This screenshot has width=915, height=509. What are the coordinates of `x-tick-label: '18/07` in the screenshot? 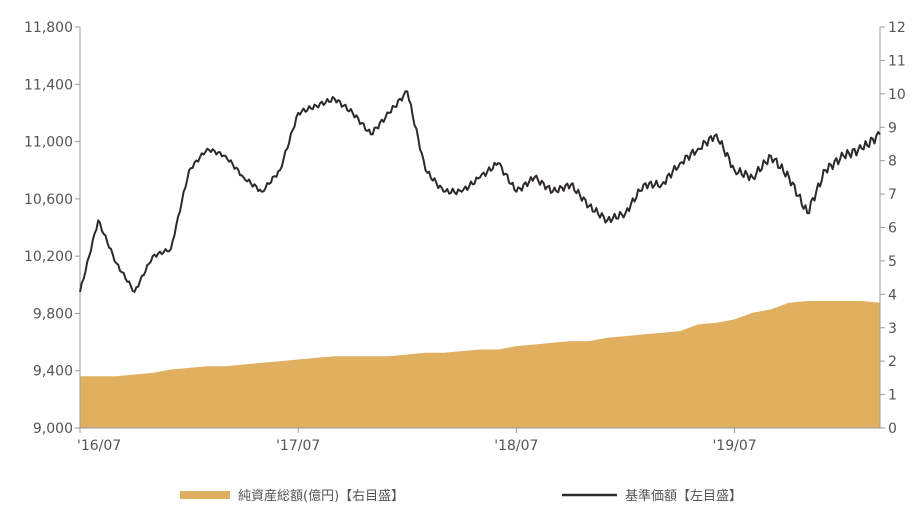 It's located at (516, 446).